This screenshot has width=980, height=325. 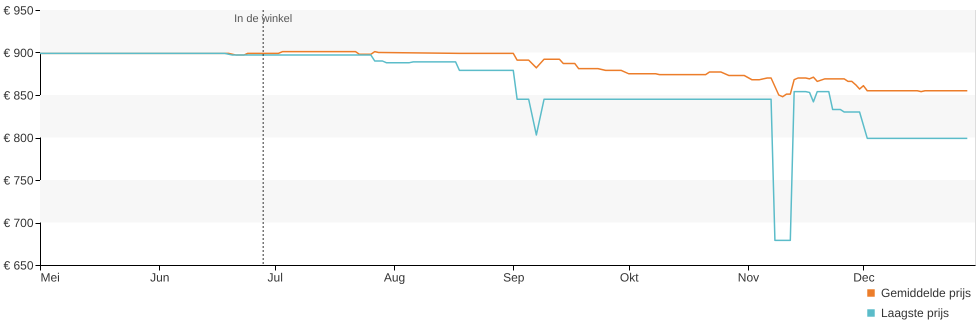 I want to click on y-tick-label: € 700, so click(x=18, y=223).